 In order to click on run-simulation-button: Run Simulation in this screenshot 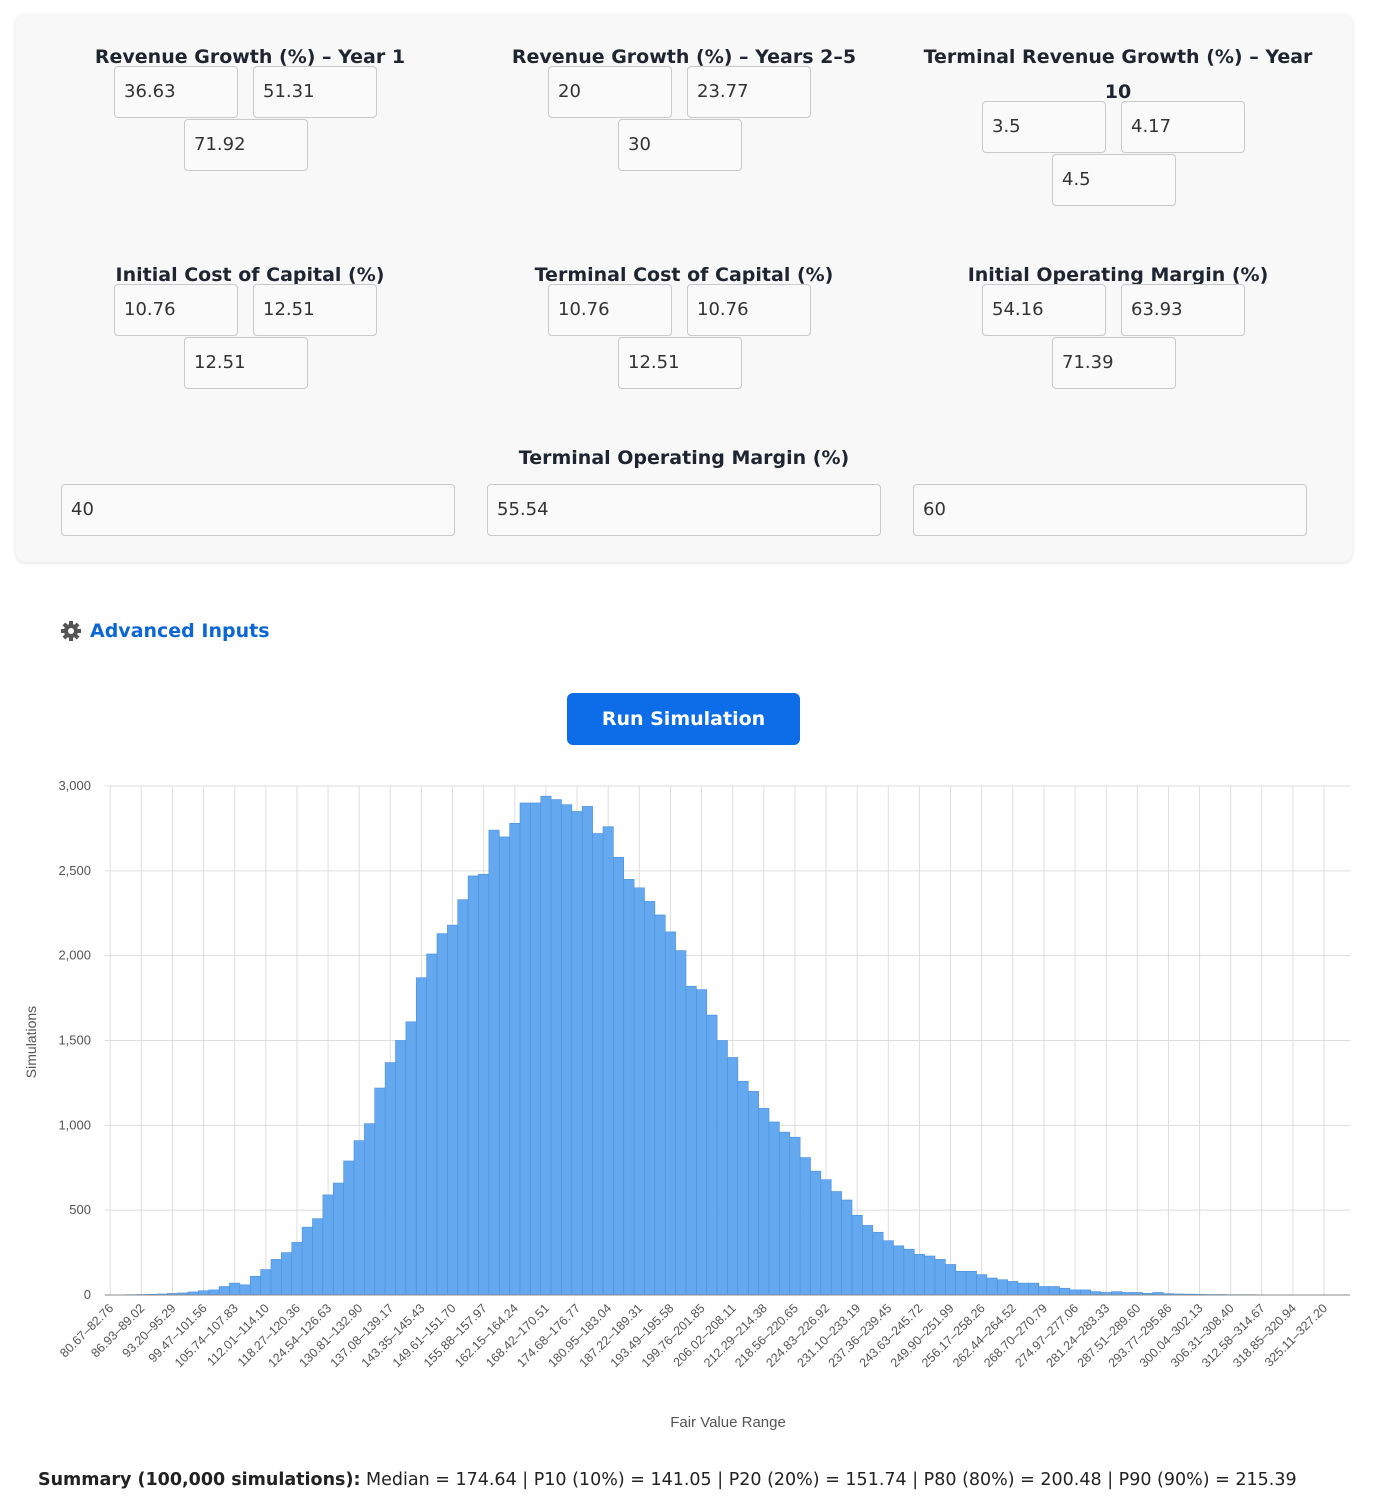, I will do `click(683, 719)`.